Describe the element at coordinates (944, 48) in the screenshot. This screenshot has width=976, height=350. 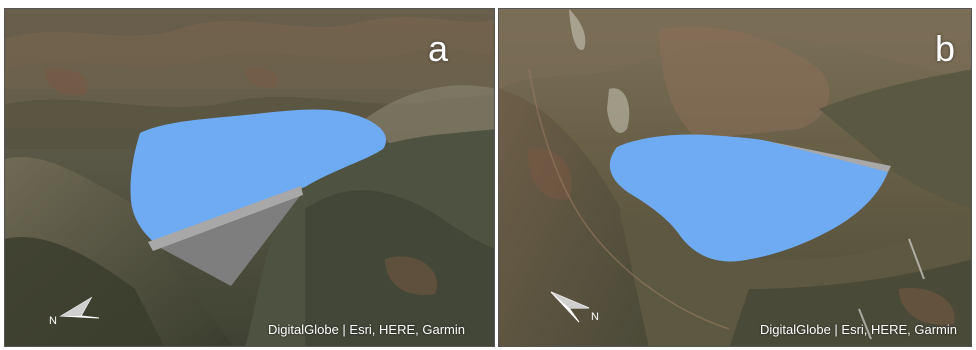
I see `panel-letter: b` at that location.